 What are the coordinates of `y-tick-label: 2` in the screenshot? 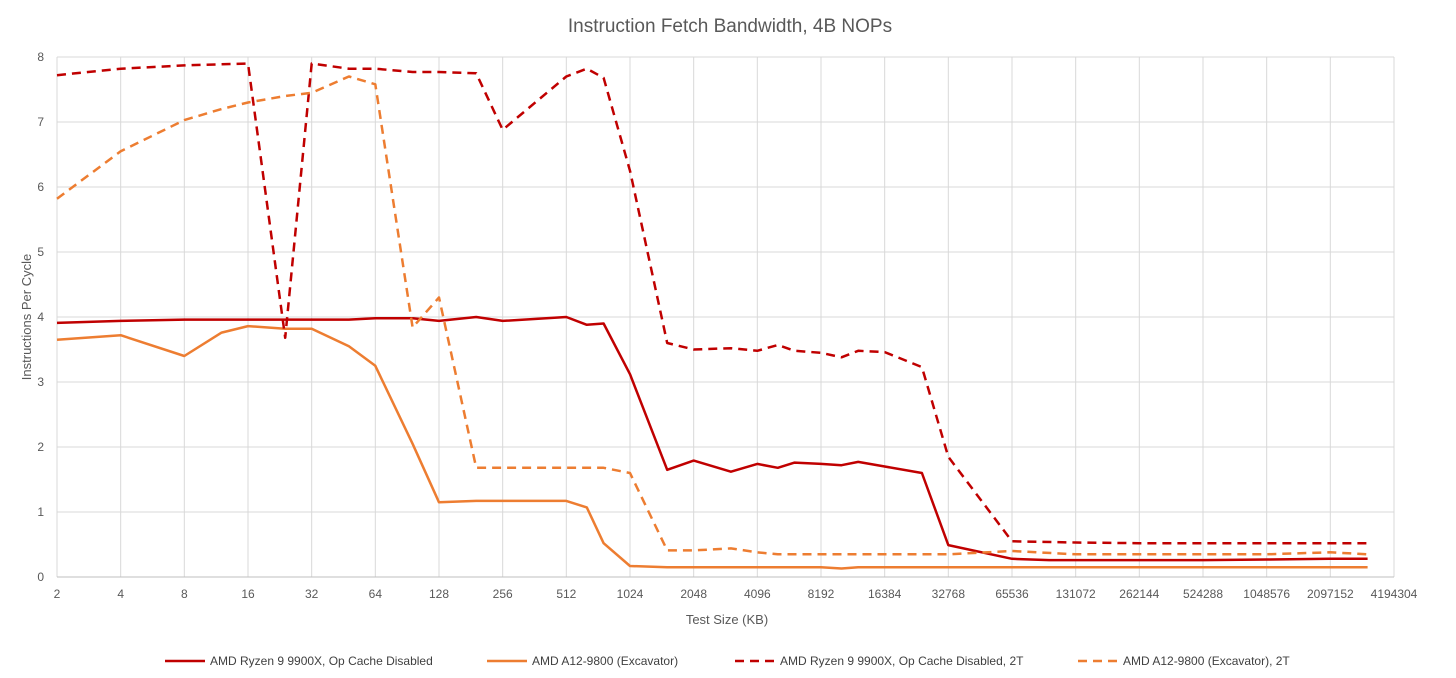 It's located at (40, 447).